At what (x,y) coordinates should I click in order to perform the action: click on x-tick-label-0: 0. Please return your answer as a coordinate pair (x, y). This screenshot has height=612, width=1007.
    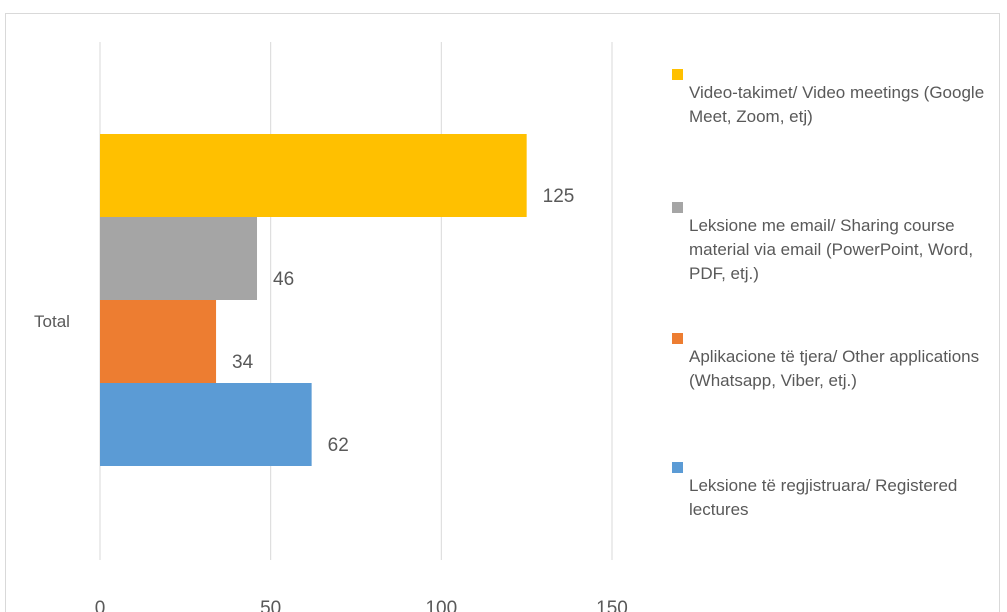
    Looking at the image, I should click on (100, 605).